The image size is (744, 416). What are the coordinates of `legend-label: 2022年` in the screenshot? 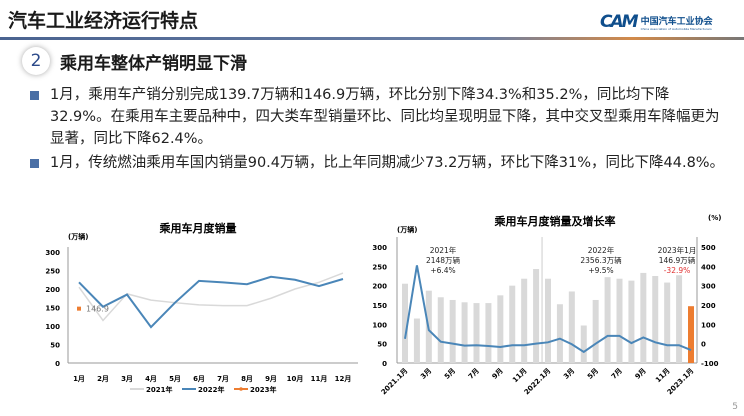 It's located at (211, 389).